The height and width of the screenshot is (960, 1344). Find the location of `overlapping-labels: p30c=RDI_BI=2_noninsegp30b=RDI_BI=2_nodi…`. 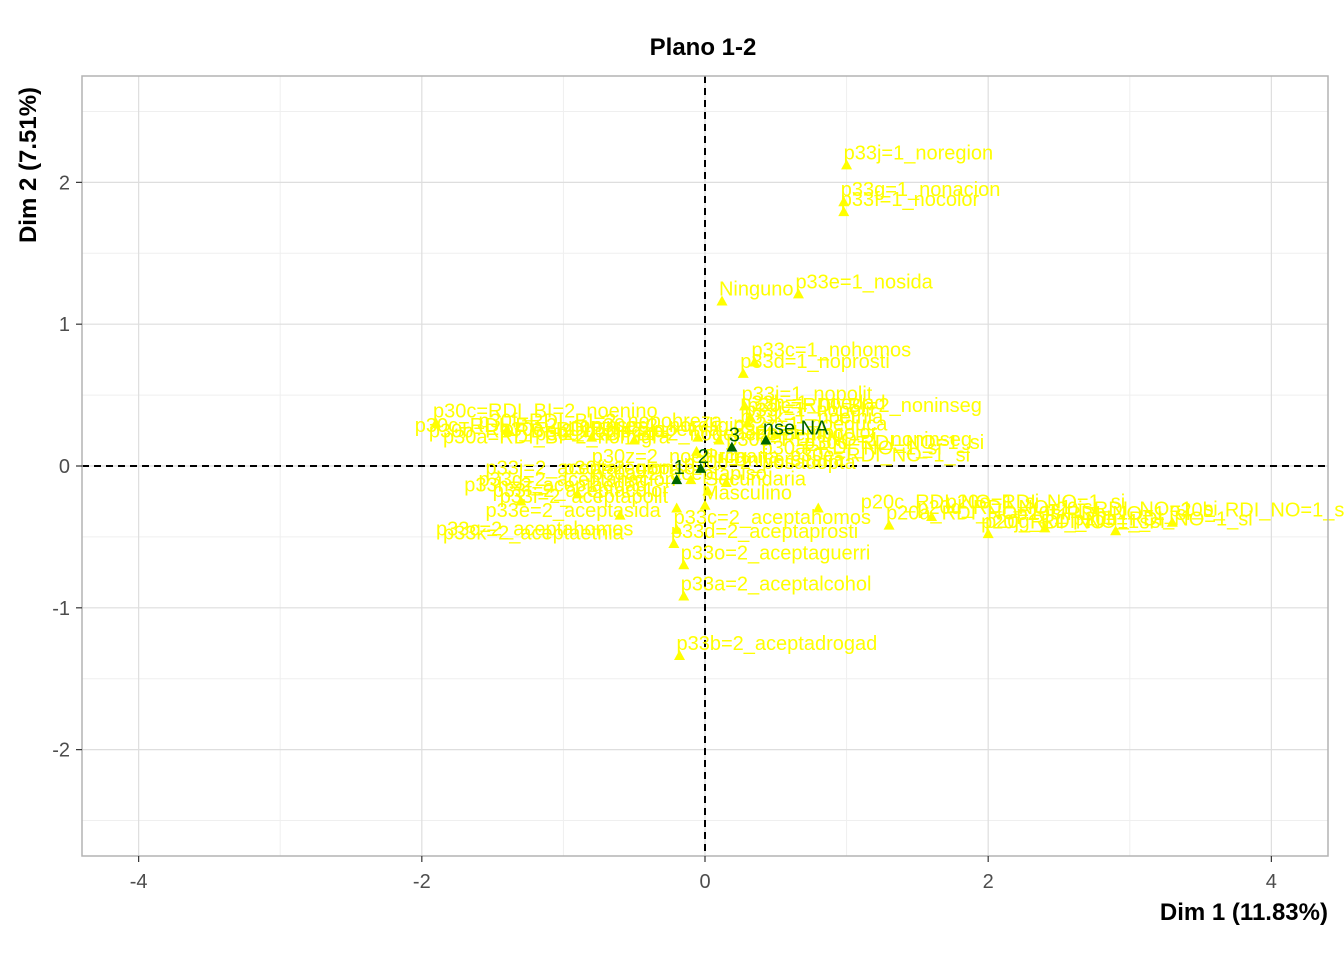

overlapping-labels: p30c=RDI_BI=2_noninsegp30b=RDI_BI=2_nodi… is located at coordinates (834, 468).